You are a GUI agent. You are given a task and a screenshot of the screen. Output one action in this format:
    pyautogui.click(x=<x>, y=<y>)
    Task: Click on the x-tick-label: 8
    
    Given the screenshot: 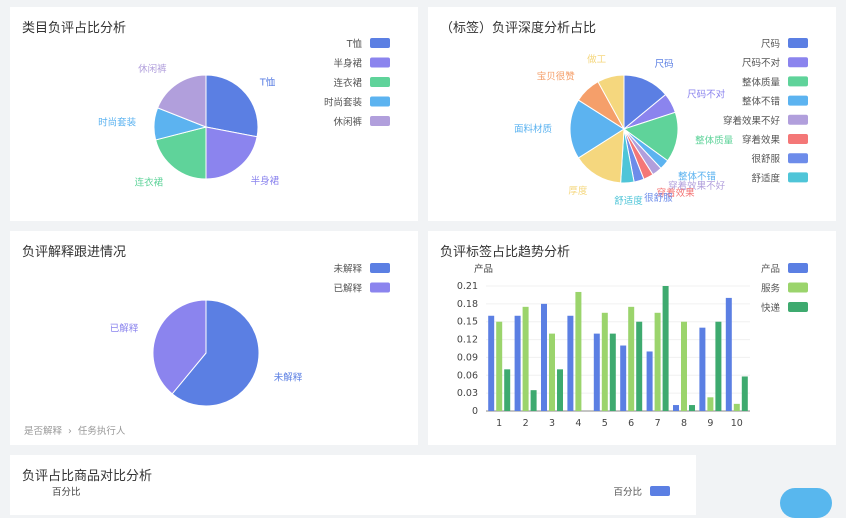 What is the action you would take?
    pyautogui.click(x=684, y=423)
    